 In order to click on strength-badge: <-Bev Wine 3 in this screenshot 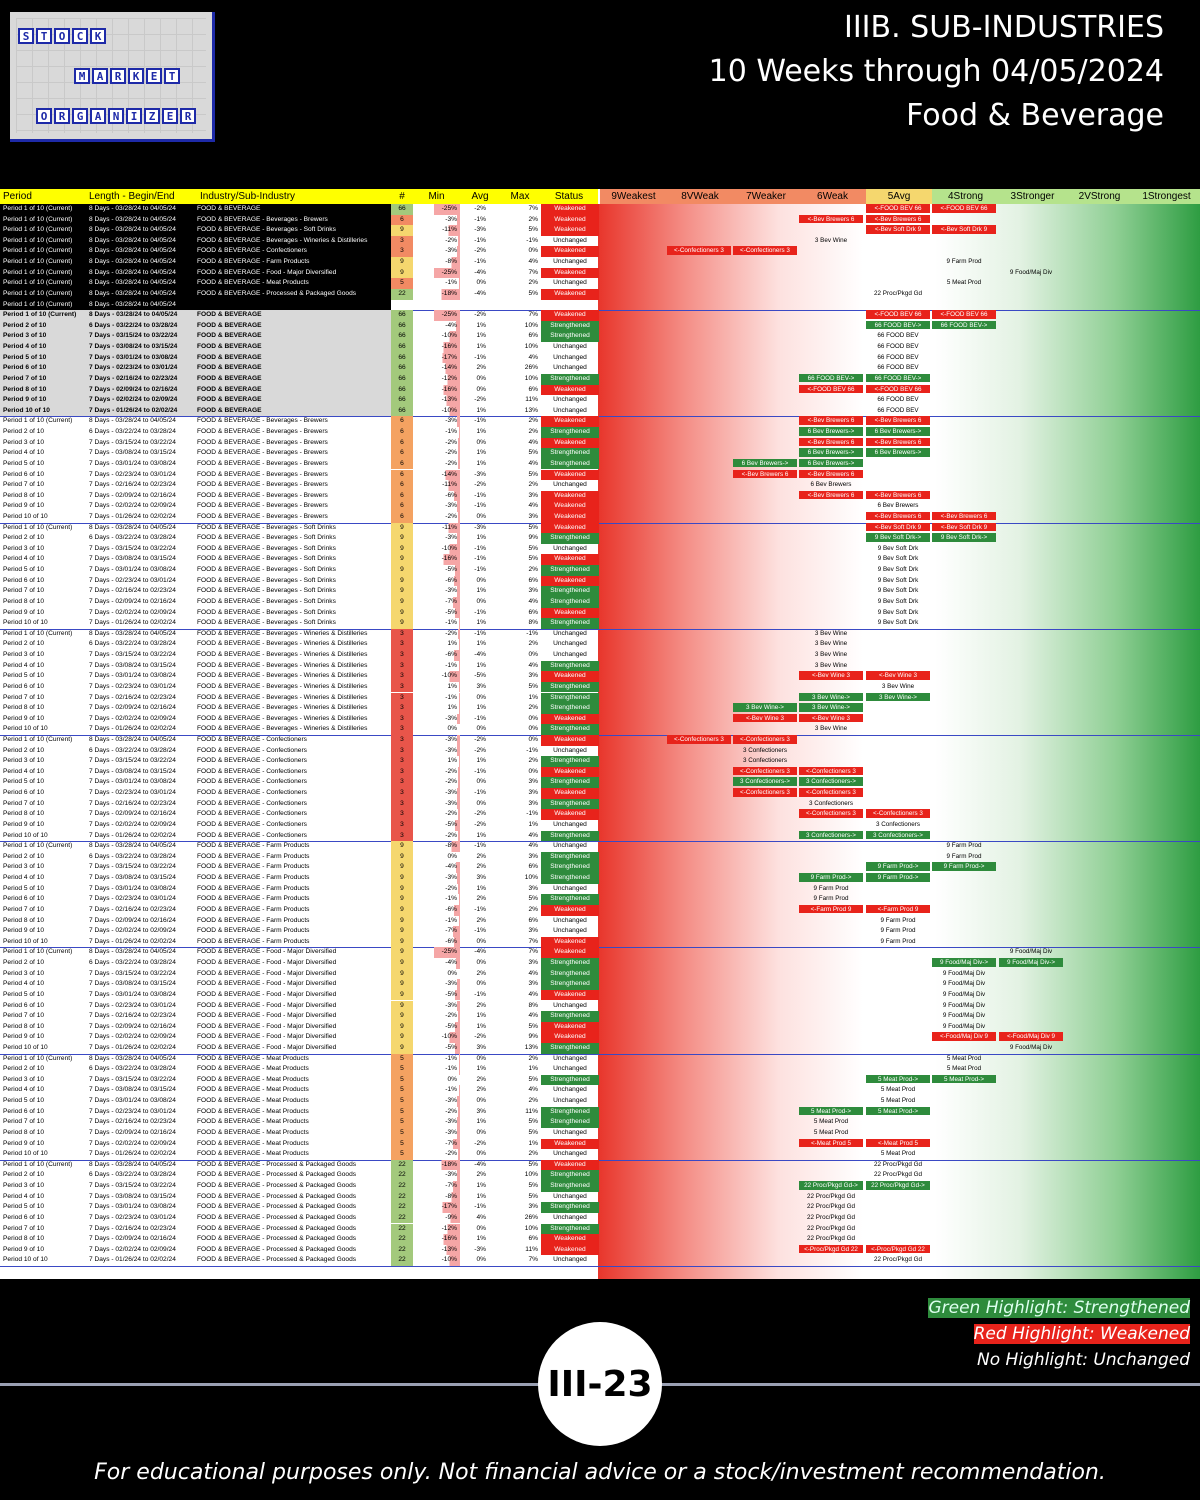, I will do `click(765, 718)`.